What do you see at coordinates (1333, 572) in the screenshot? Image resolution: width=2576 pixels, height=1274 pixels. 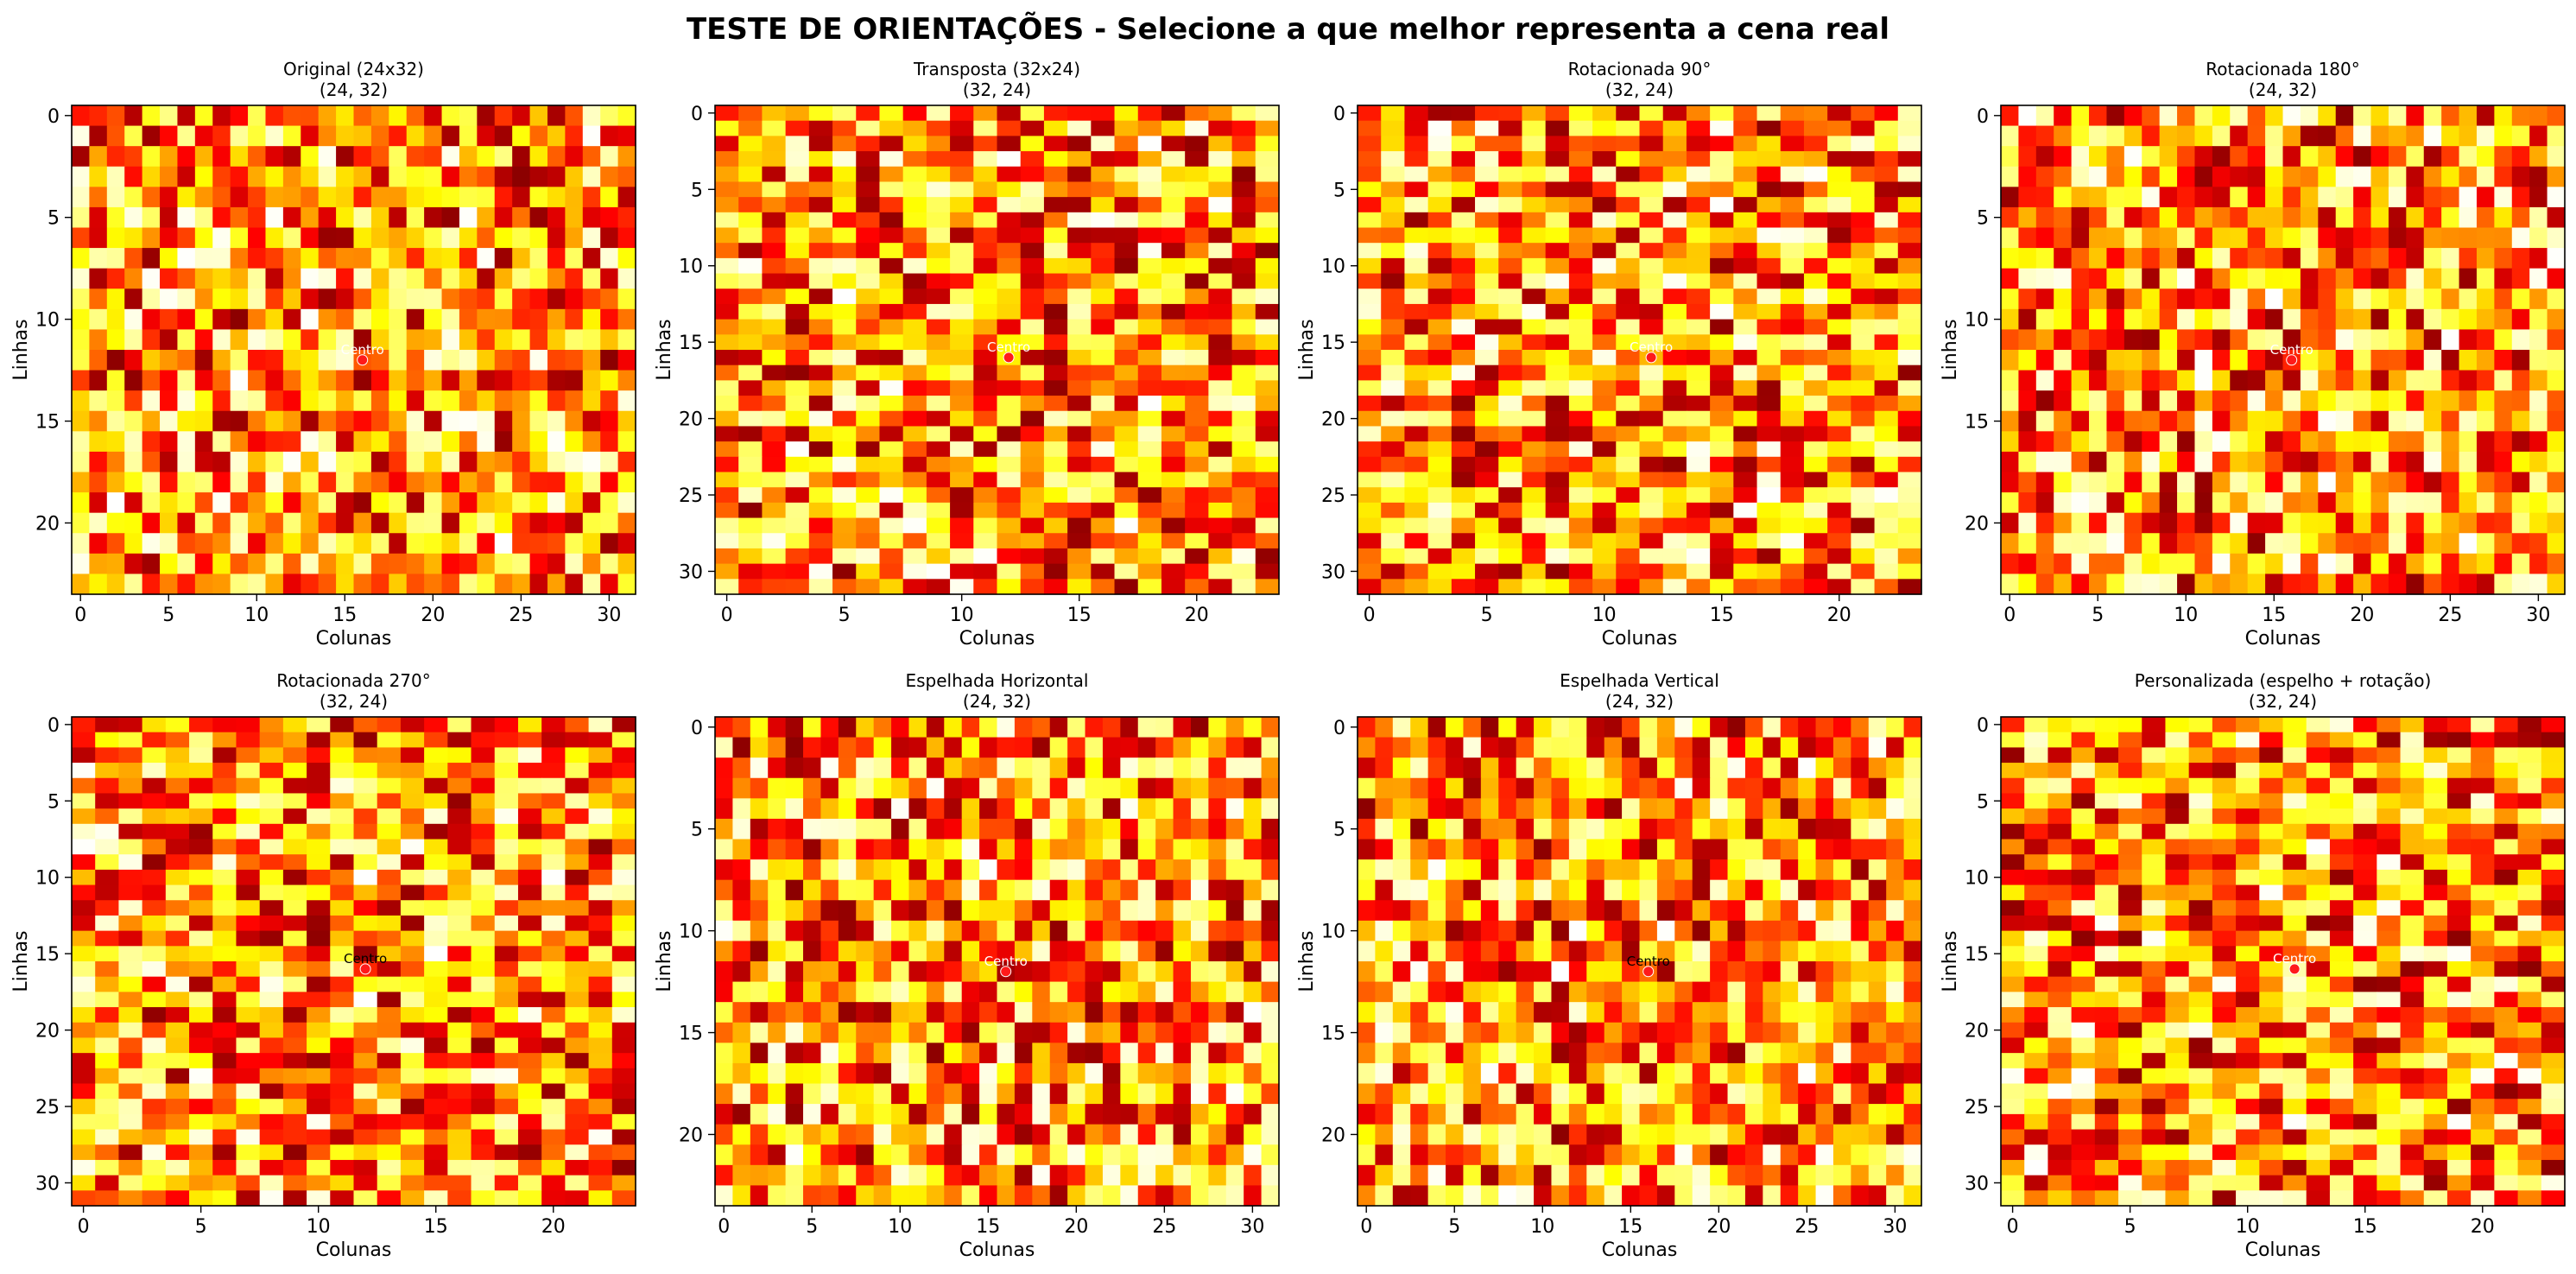 I see `y-tick-label: 30` at bounding box center [1333, 572].